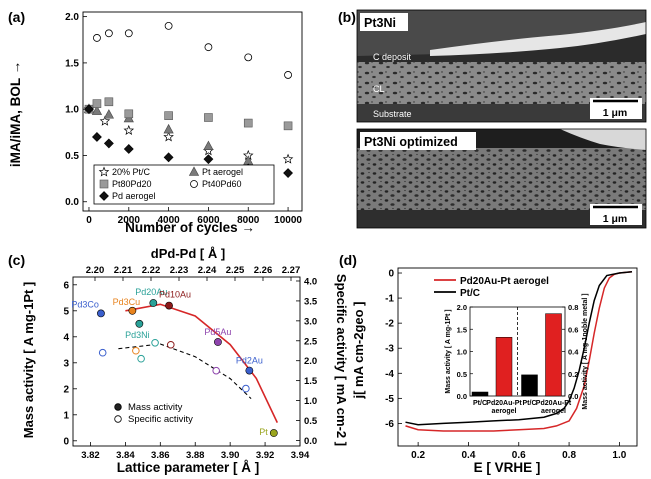  I want to click on y-tick-label: -4, so click(389, 374).